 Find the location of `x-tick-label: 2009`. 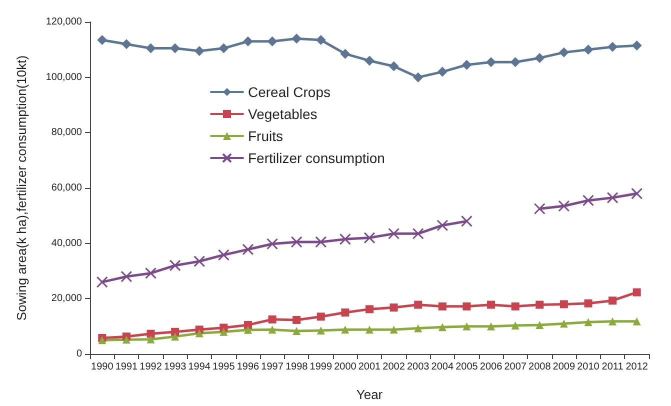

x-tick-label: 2009 is located at coordinates (564, 367).